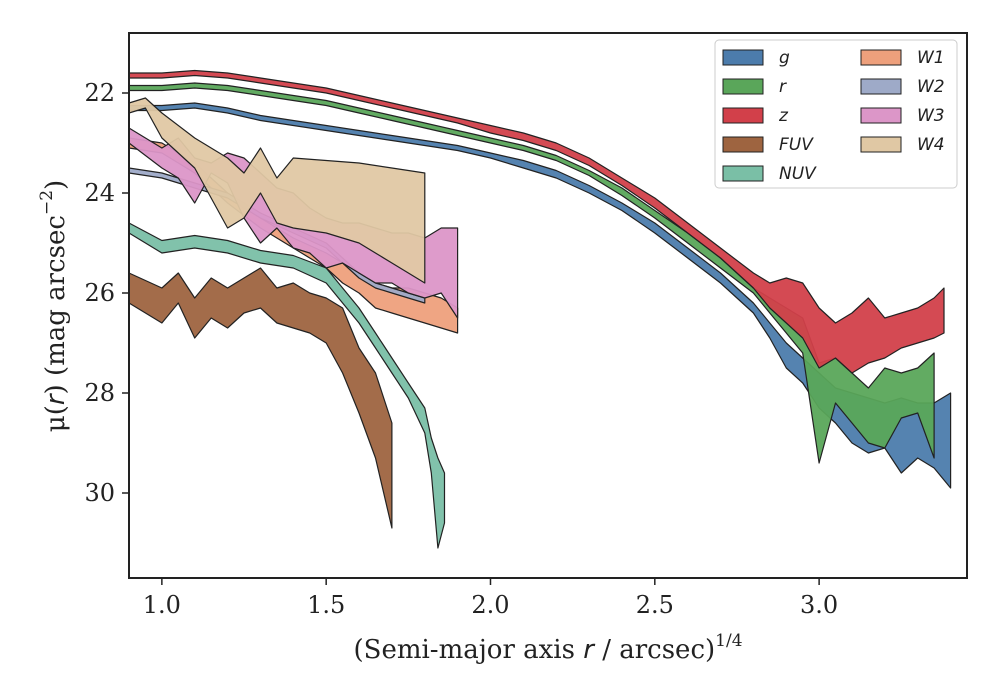 This screenshot has width=1000, height=700. I want to click on x-axis-label: (Semi-major axis r / arcsec)1/4, so click(547, 648).